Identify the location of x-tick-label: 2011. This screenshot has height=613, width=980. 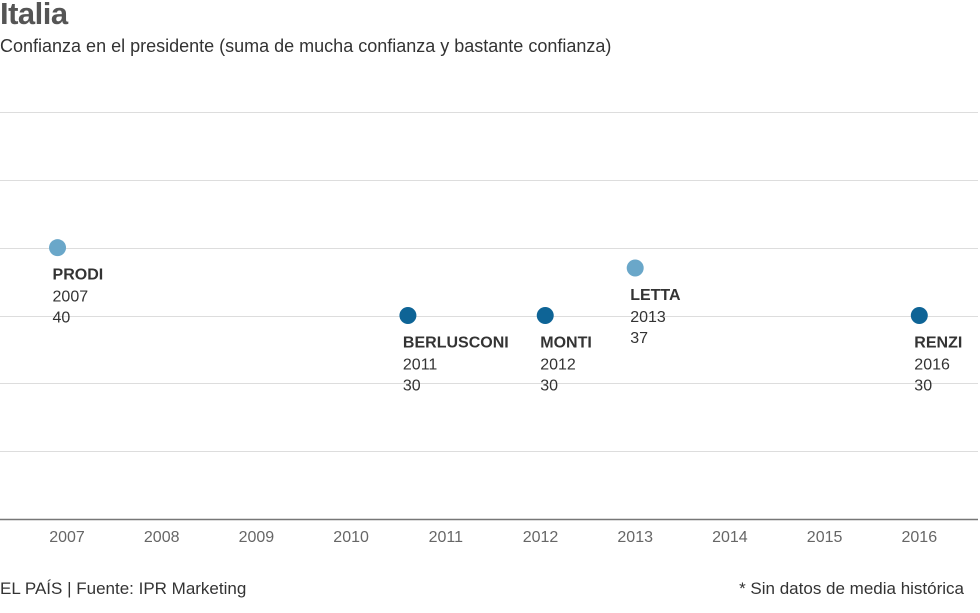
(446, 537).